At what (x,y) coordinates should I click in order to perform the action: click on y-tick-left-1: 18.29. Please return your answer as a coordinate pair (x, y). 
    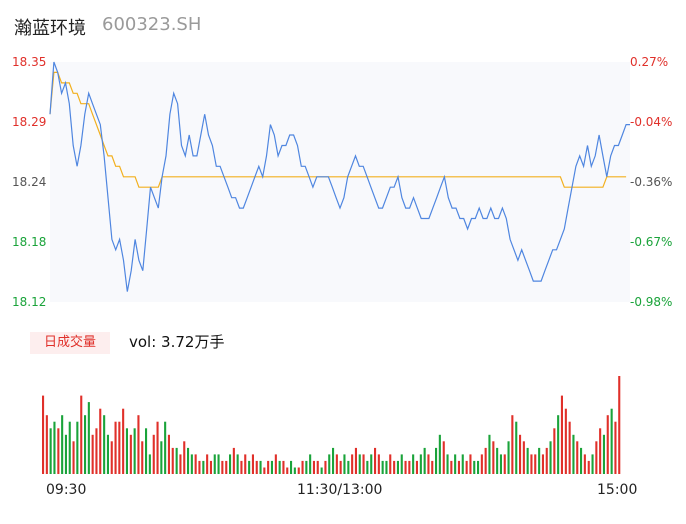
    Looking at the image, I should click on (29, 122).